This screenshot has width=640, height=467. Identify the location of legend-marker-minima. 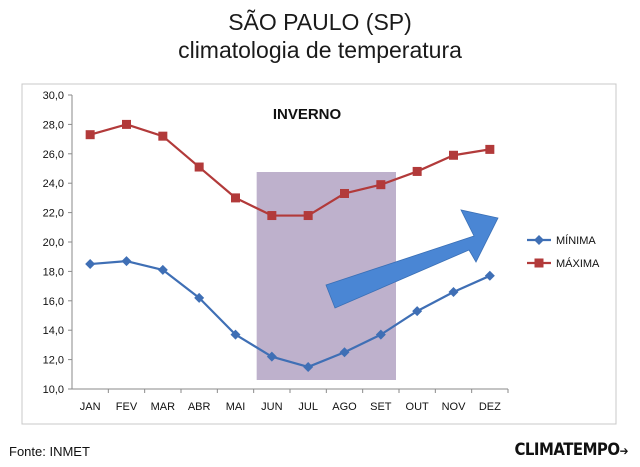
(539, 240).